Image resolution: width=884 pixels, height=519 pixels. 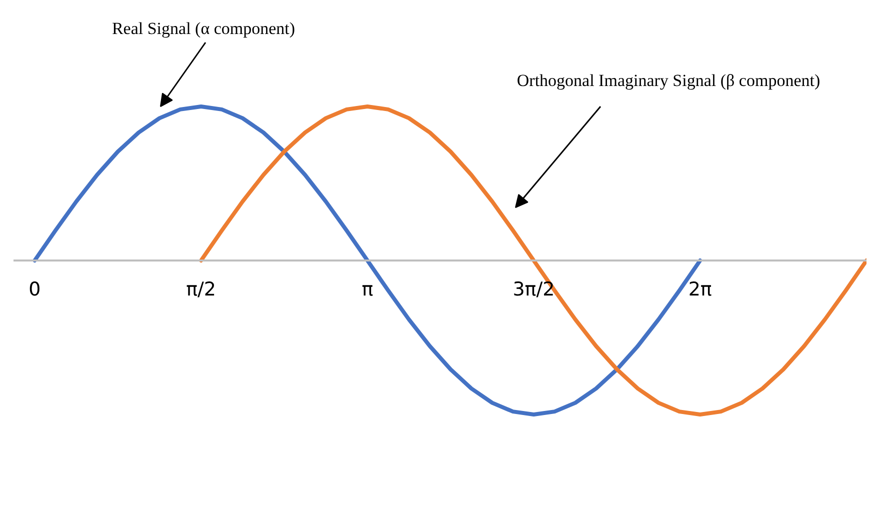 I want to click on x-tick-label: 3π/2, so click(x=533, y=289).